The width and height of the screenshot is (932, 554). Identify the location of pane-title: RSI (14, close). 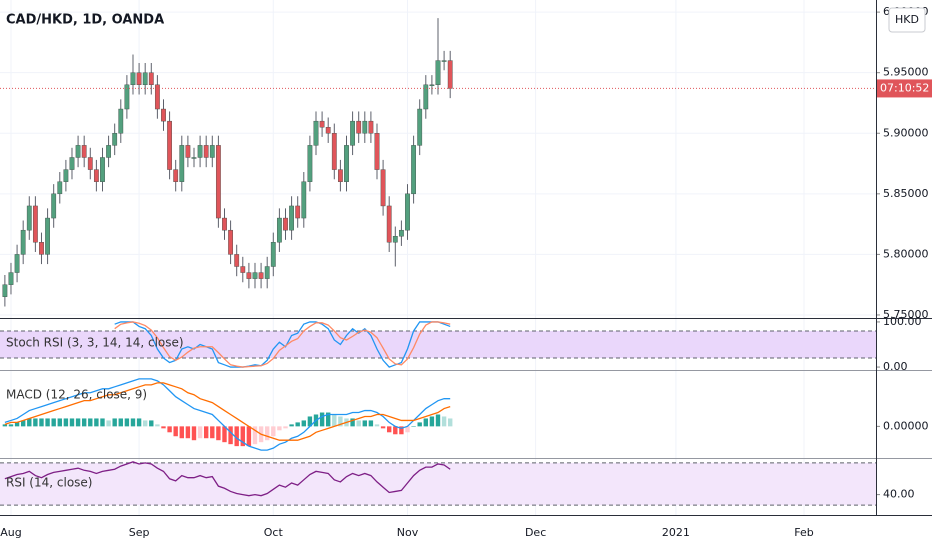
(49, 483).